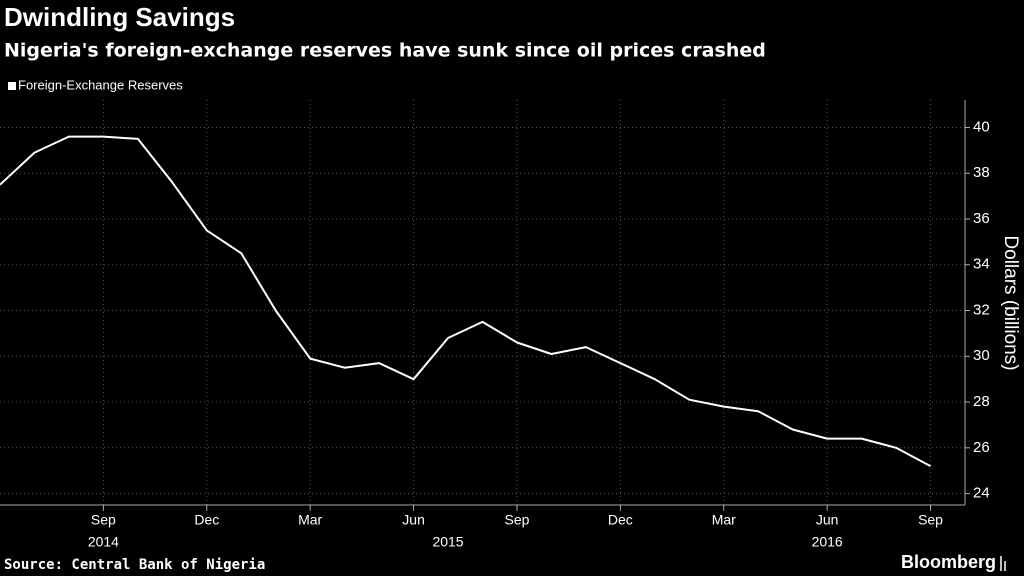  I want to click on y-tick-label: 34, so click(981, 264).